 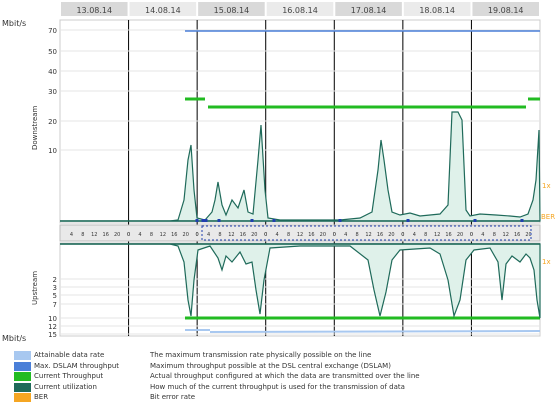 I want to click on date-header-label: 13.08.14, so click(x=94, y=10).